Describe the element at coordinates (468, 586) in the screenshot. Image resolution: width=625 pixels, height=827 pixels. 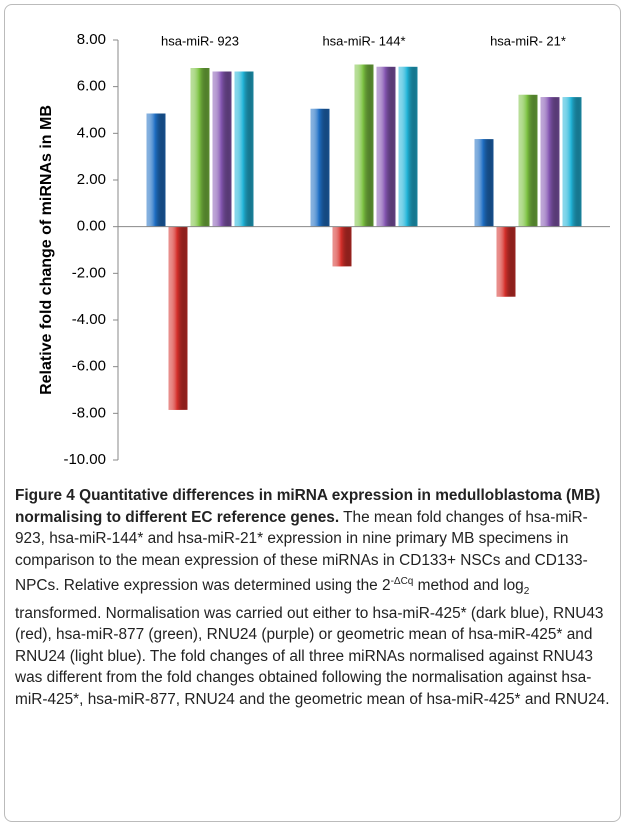
I see `caption-text: method and log` at that location.